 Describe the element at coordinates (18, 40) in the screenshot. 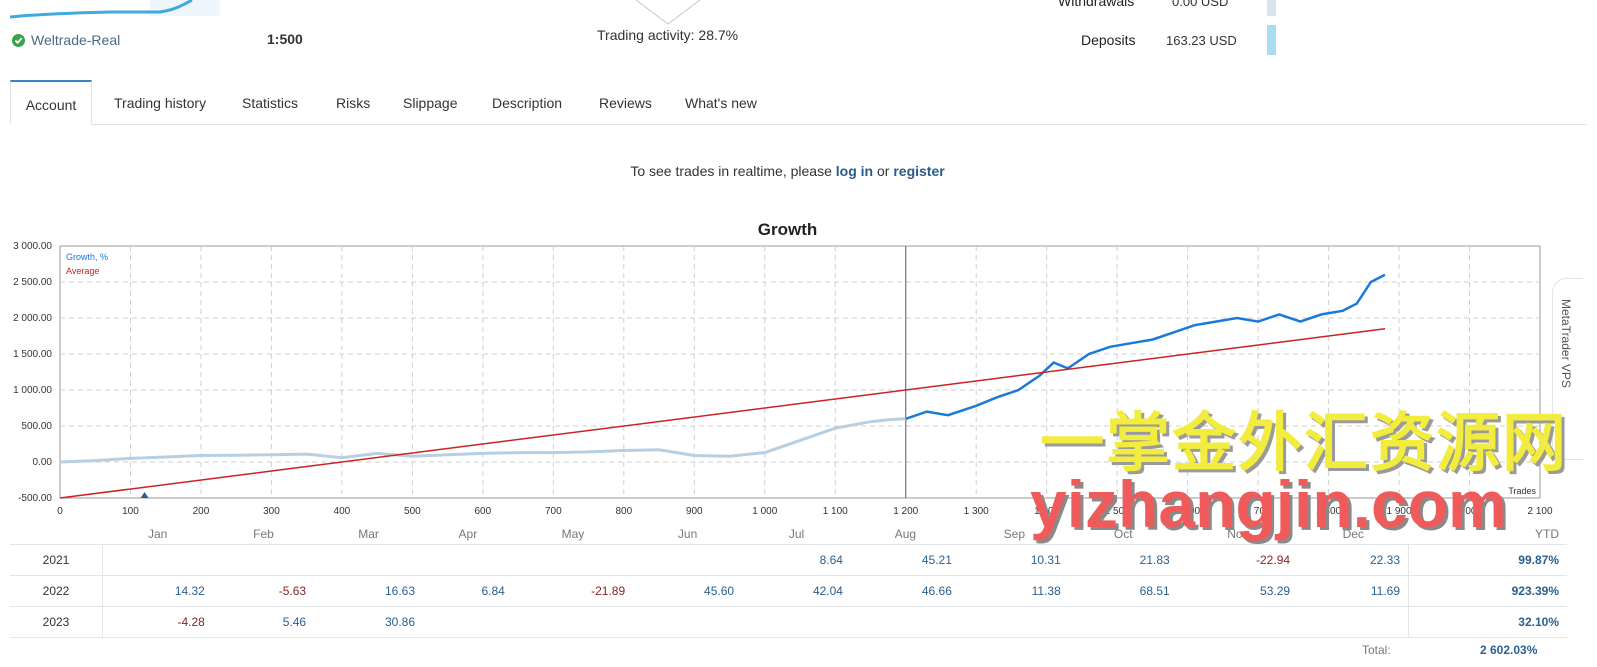

I see `verified-icon` at that location.